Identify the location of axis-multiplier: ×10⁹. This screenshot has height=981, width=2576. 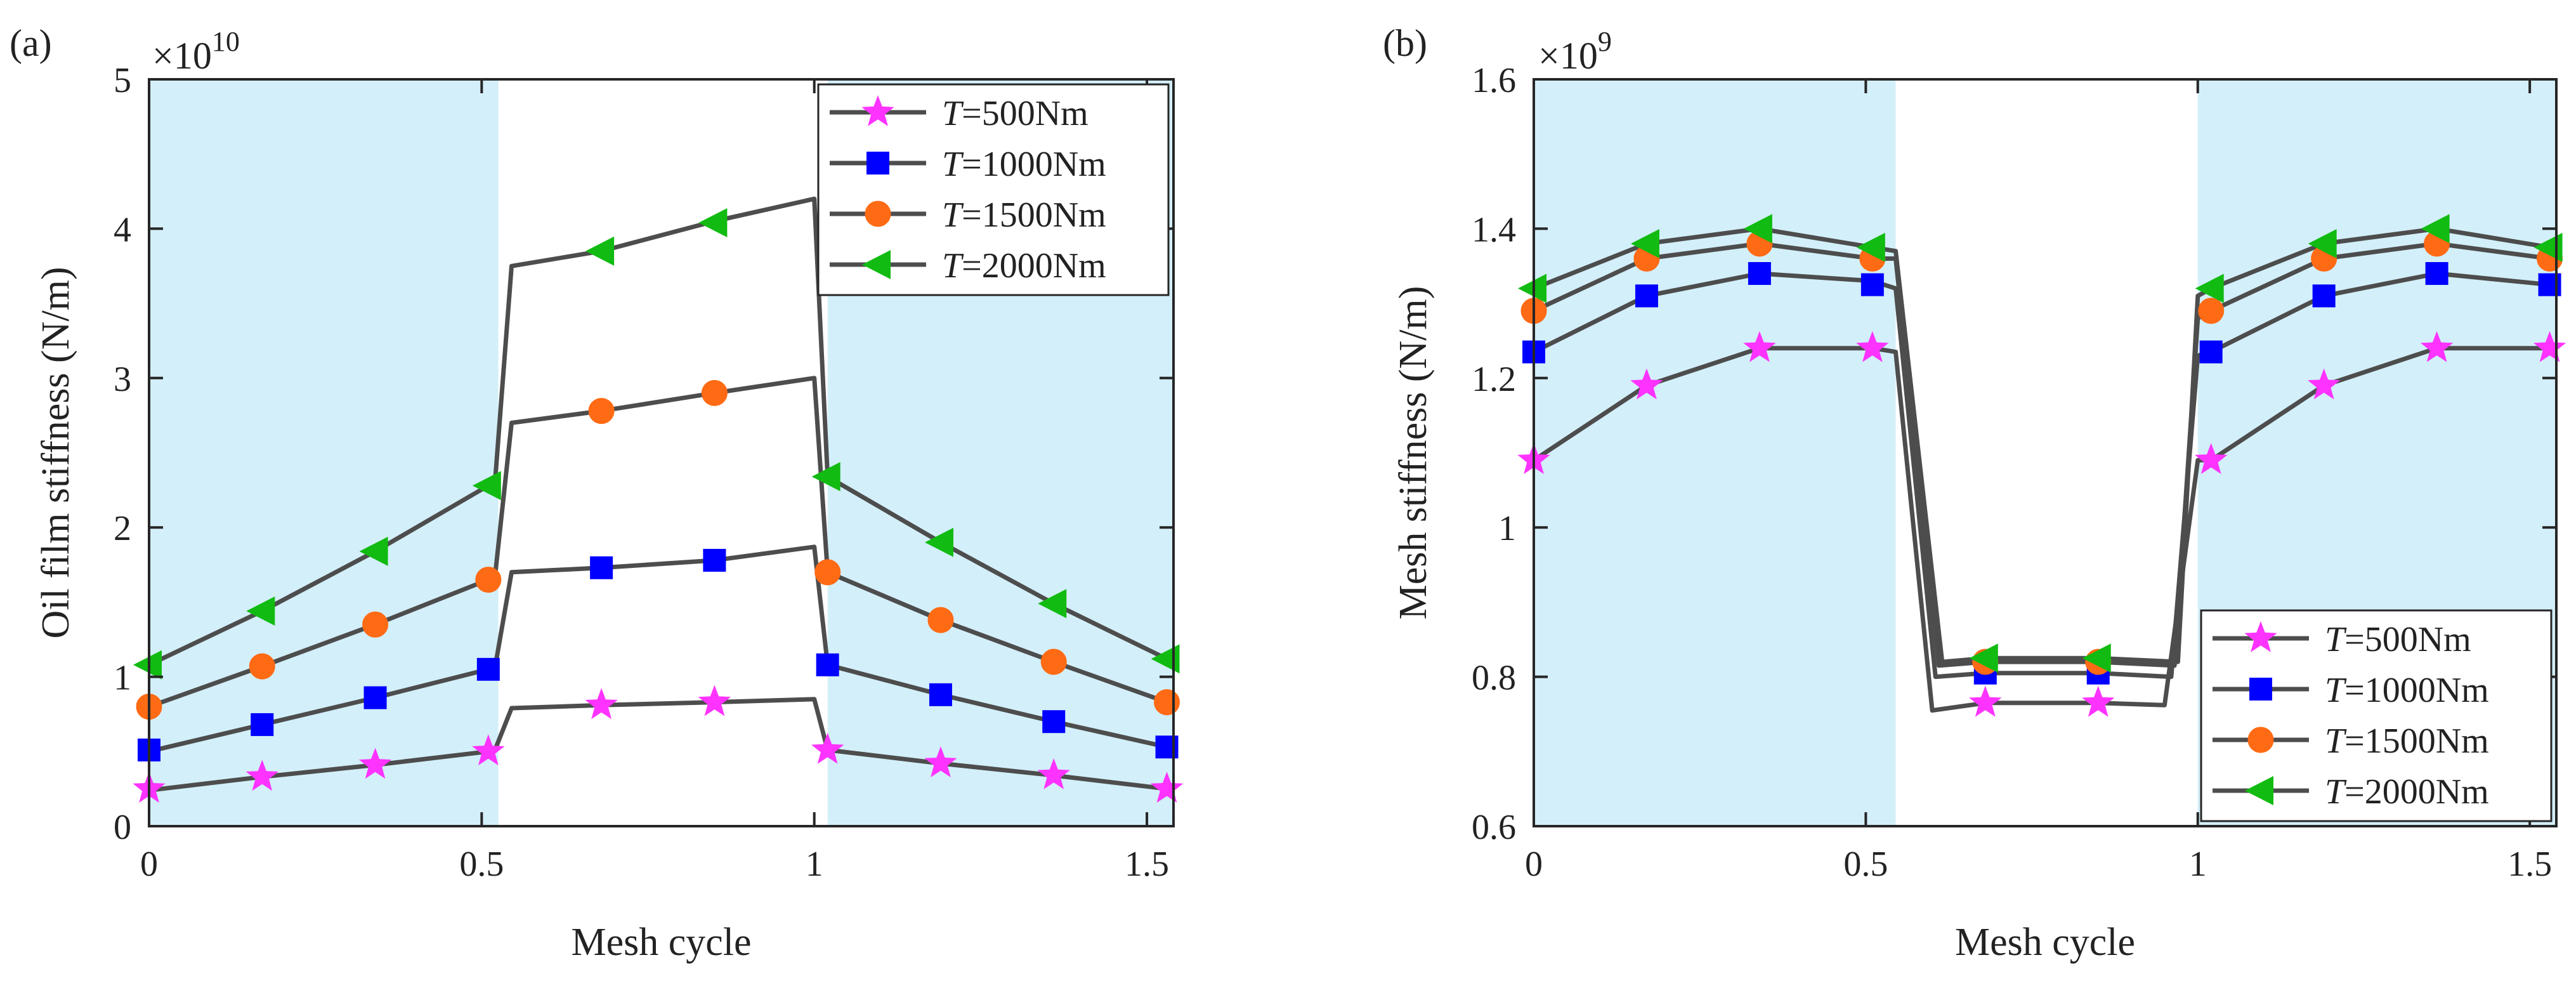
(1575, 51).